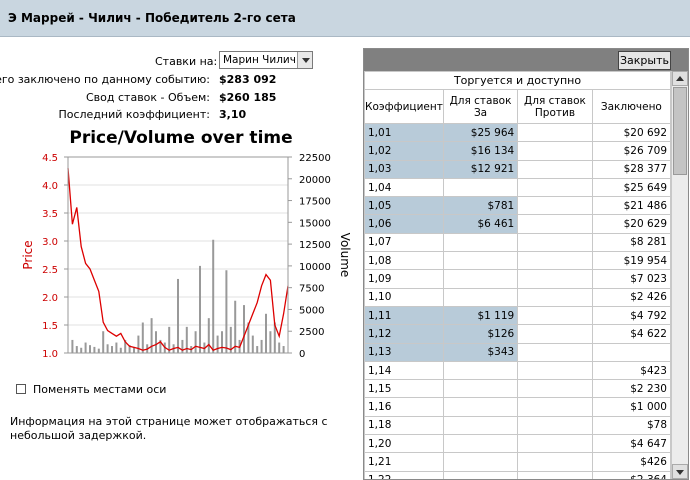  What do you see at coordinates (631, 352) in the screenshot?
I see `matched-cell` at bounding box center [631, 352].